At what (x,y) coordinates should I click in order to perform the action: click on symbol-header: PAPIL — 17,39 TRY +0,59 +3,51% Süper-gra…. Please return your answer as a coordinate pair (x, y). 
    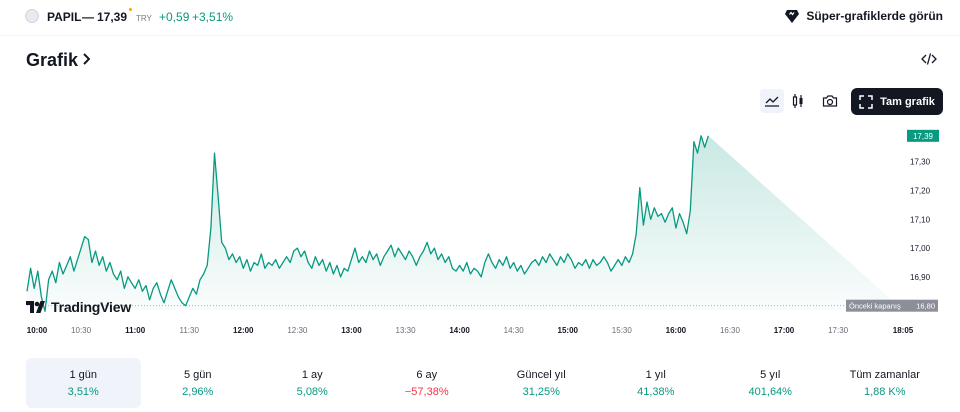
    Looking at the image, I should click on (480, 18).